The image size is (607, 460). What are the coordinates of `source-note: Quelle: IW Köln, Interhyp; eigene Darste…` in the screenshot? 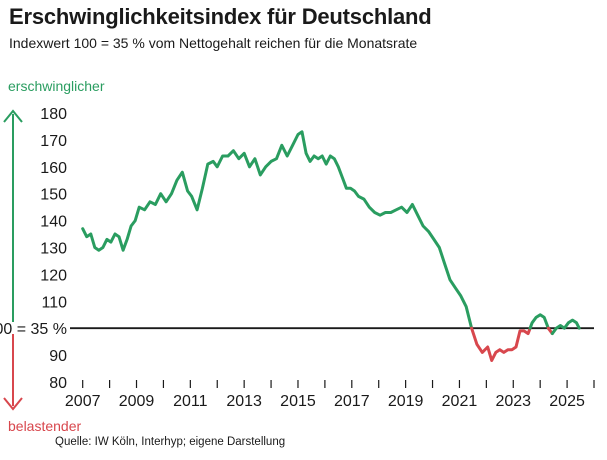 It's located at (170, 442).